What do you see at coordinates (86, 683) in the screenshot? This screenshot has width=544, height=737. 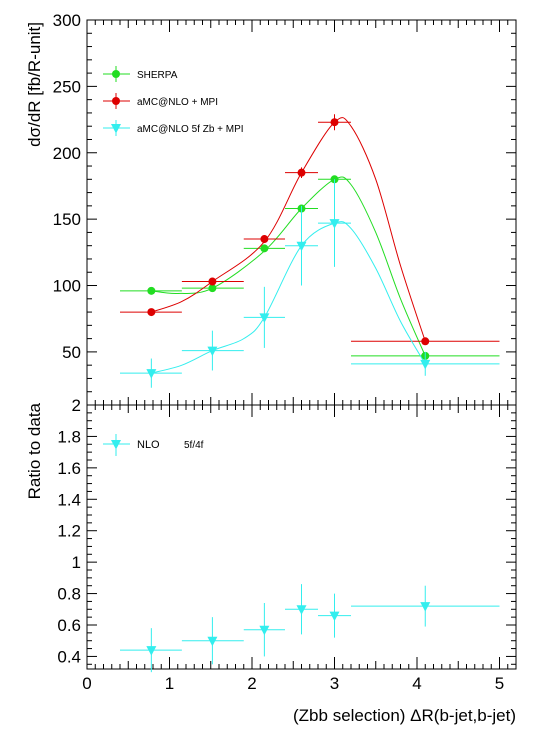 I see `x-tick-label: 0` at bounding box center [86, 683].